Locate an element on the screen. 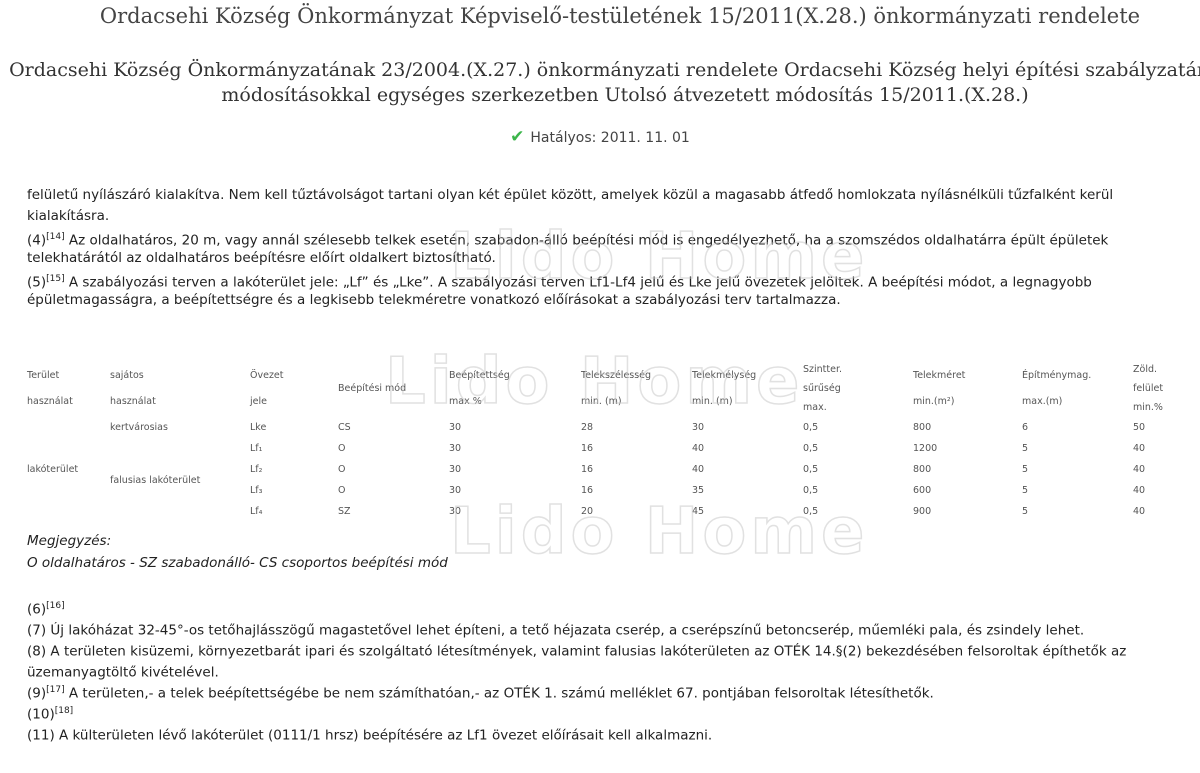  header-line: max % is located at coordinates (465, 401).